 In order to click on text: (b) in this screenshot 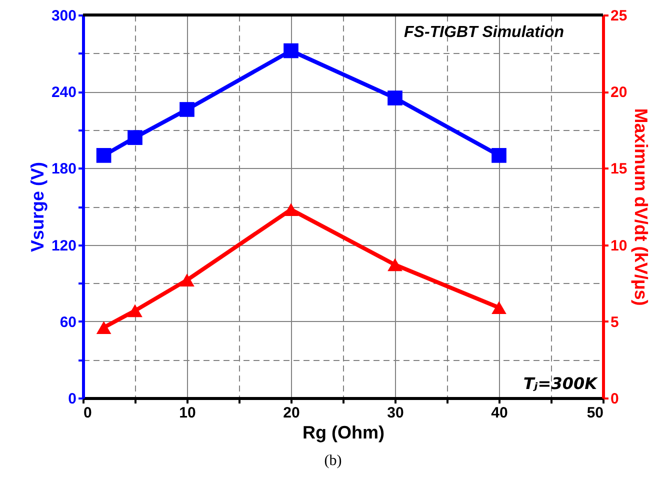, I will do `click(333, 461)`.